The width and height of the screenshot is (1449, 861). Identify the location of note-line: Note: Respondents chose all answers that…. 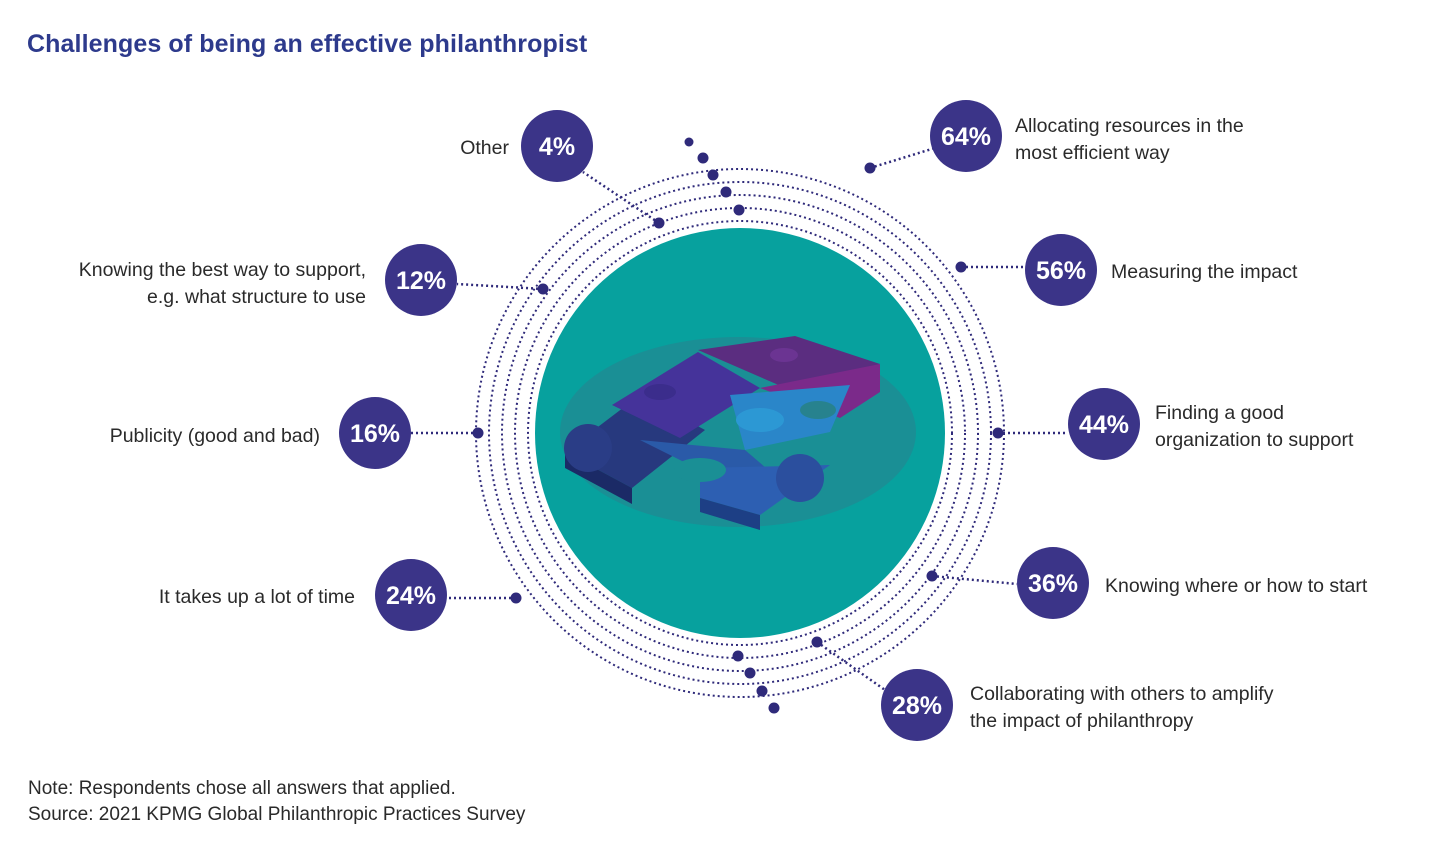
(242, 788).